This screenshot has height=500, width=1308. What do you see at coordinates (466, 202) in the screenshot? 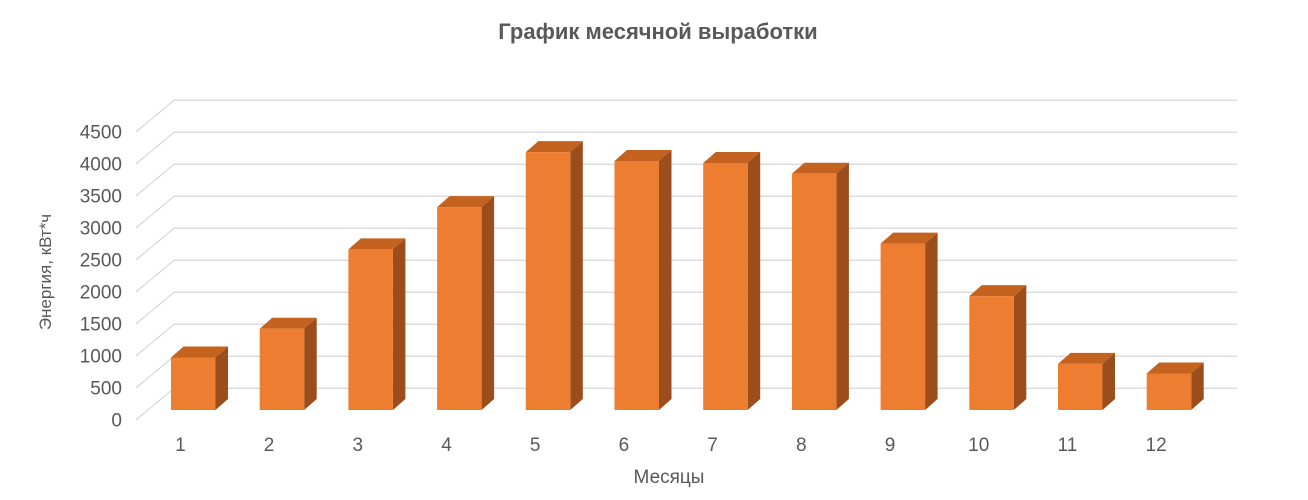
I see `bar-4-top` at bounding box center [466, 202].